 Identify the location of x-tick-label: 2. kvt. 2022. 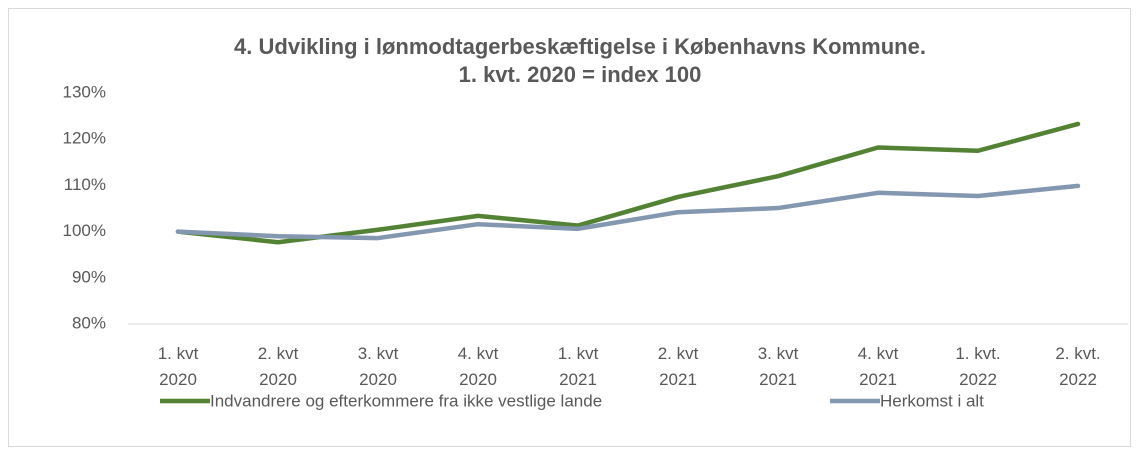
(1078, 366).